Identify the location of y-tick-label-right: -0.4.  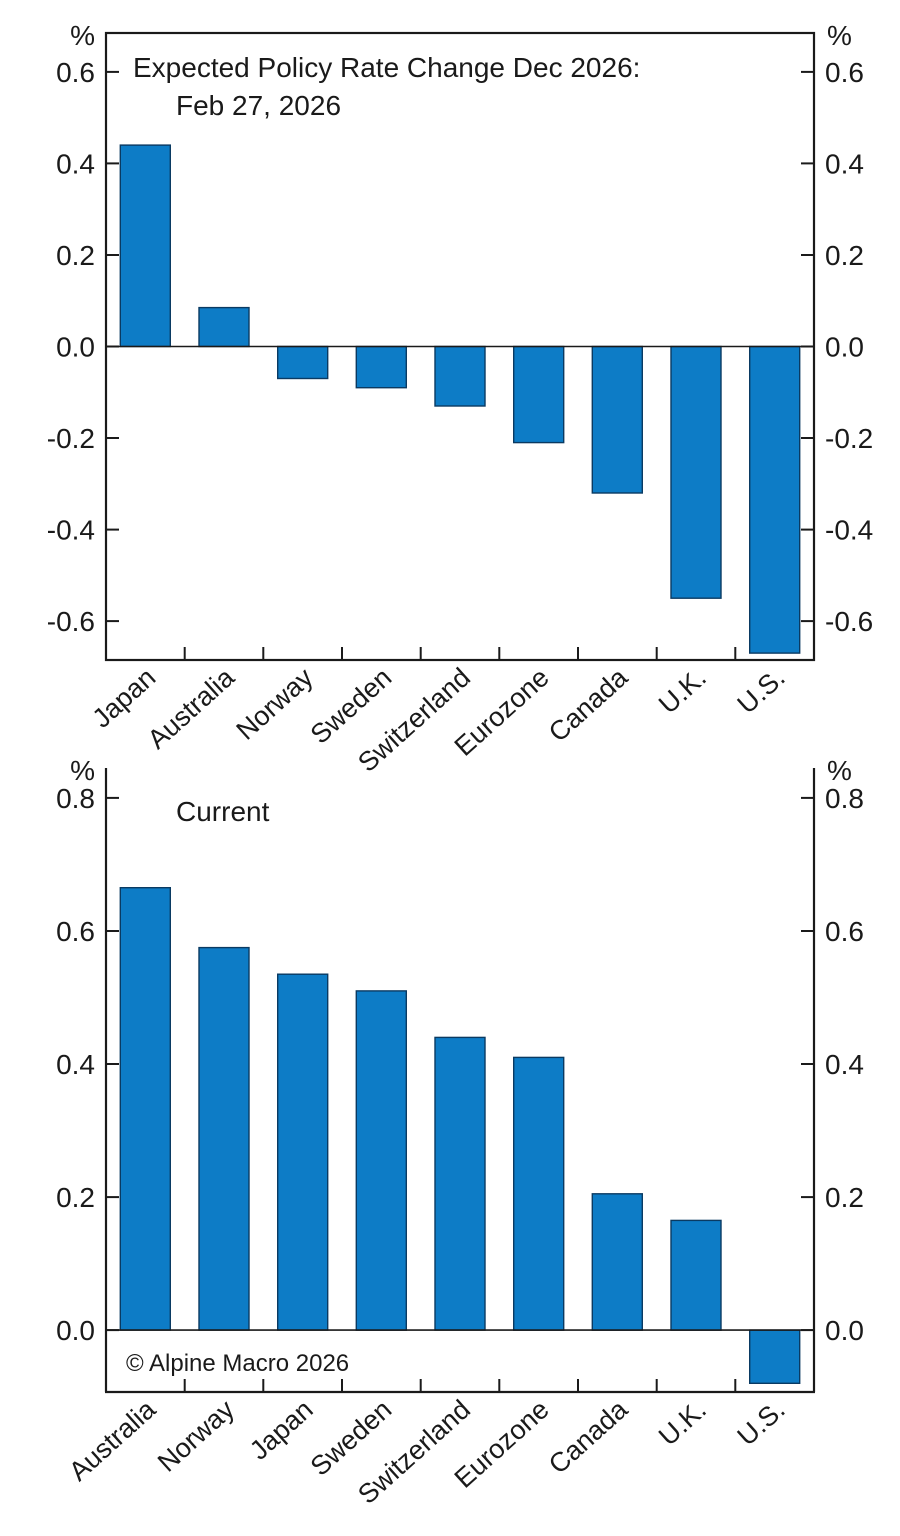
(849, 530).